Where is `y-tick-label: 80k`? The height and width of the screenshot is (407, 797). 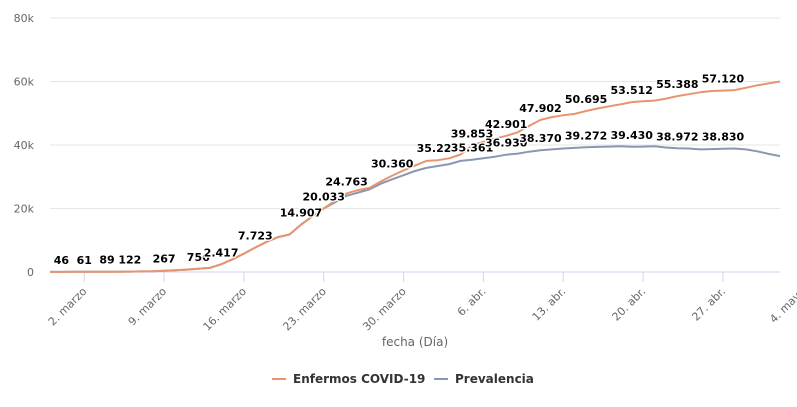
y-tick-label: 80k is located at coordinates (24, 18).